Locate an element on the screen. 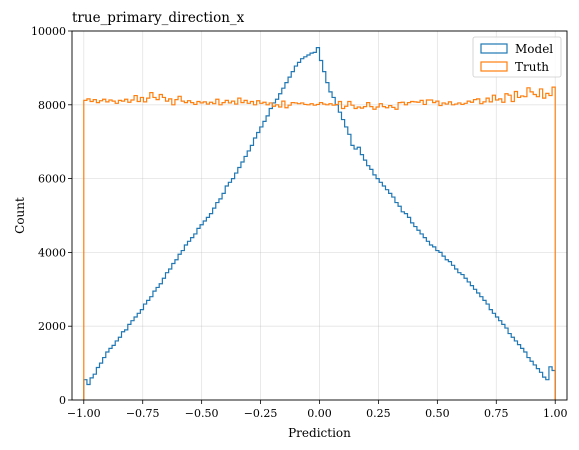 The image size is (579, 450). y-tick-label: 0 is located at coordinates (62, 400).